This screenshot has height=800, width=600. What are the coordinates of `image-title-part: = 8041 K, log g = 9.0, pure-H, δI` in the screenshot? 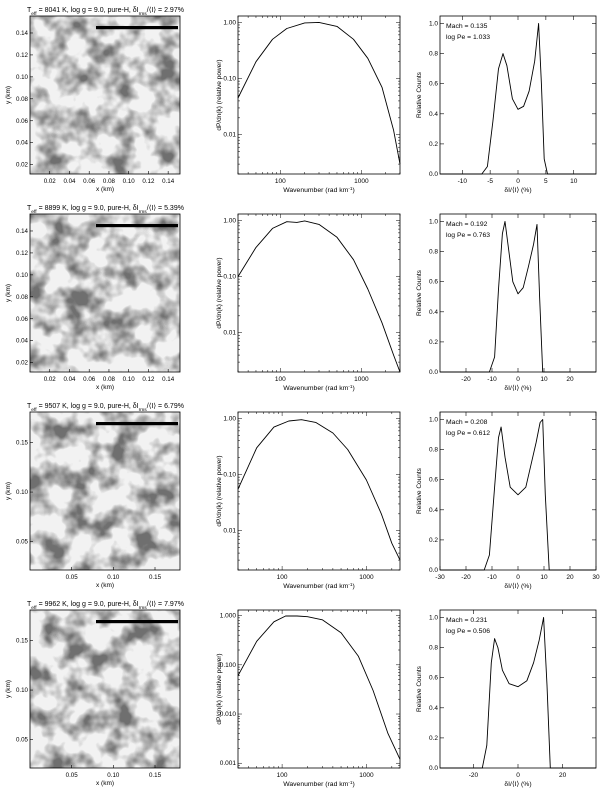 It's located at (88, 10).